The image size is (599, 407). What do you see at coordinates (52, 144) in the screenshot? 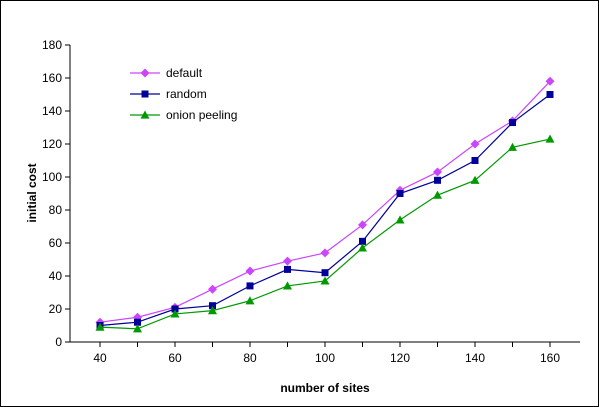
I see `y-tick-label: 120` at bounding box center [52, 144].